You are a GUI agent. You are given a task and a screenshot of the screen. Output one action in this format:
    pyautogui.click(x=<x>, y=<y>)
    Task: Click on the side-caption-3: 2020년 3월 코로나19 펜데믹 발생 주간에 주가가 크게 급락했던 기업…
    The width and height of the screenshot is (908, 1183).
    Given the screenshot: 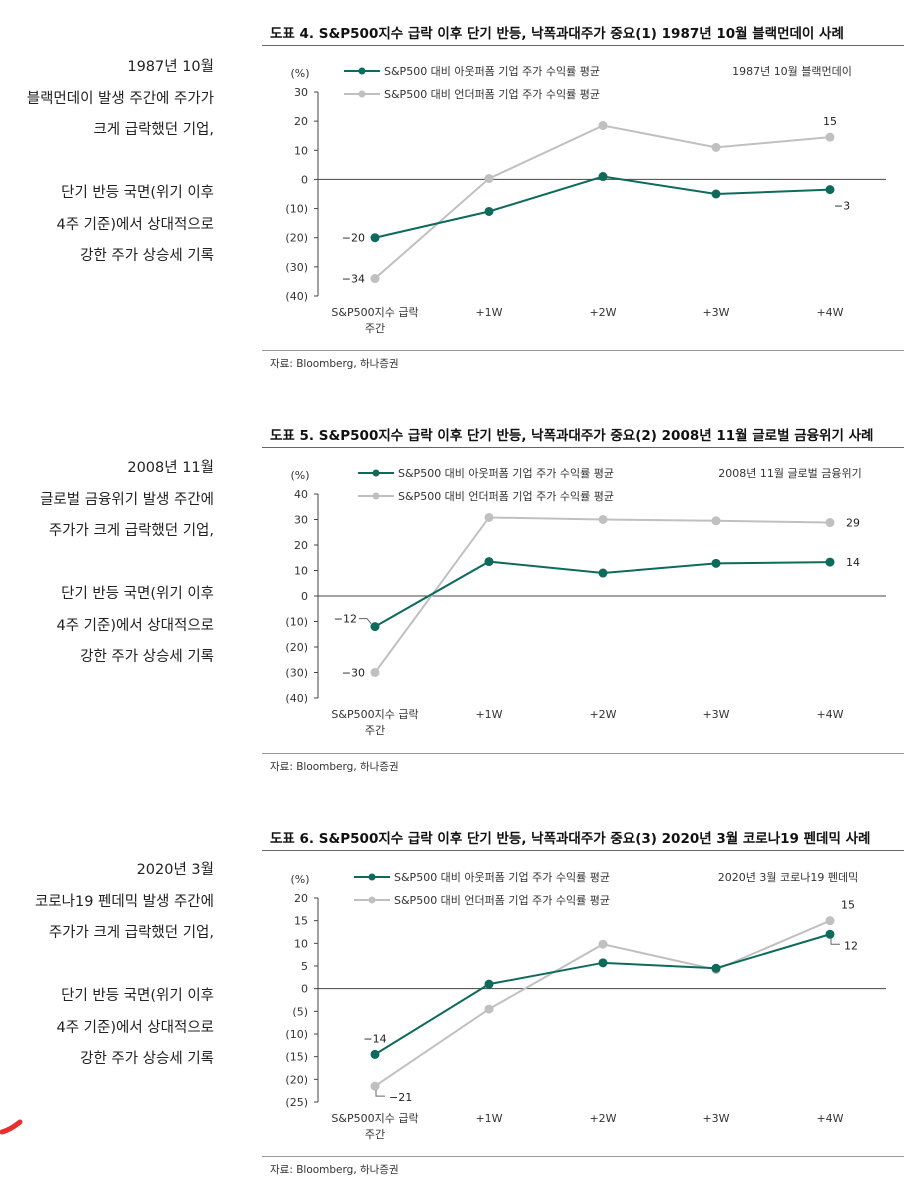 What is the action you would take?
    pyautogui.click(x=107, y=965)
    